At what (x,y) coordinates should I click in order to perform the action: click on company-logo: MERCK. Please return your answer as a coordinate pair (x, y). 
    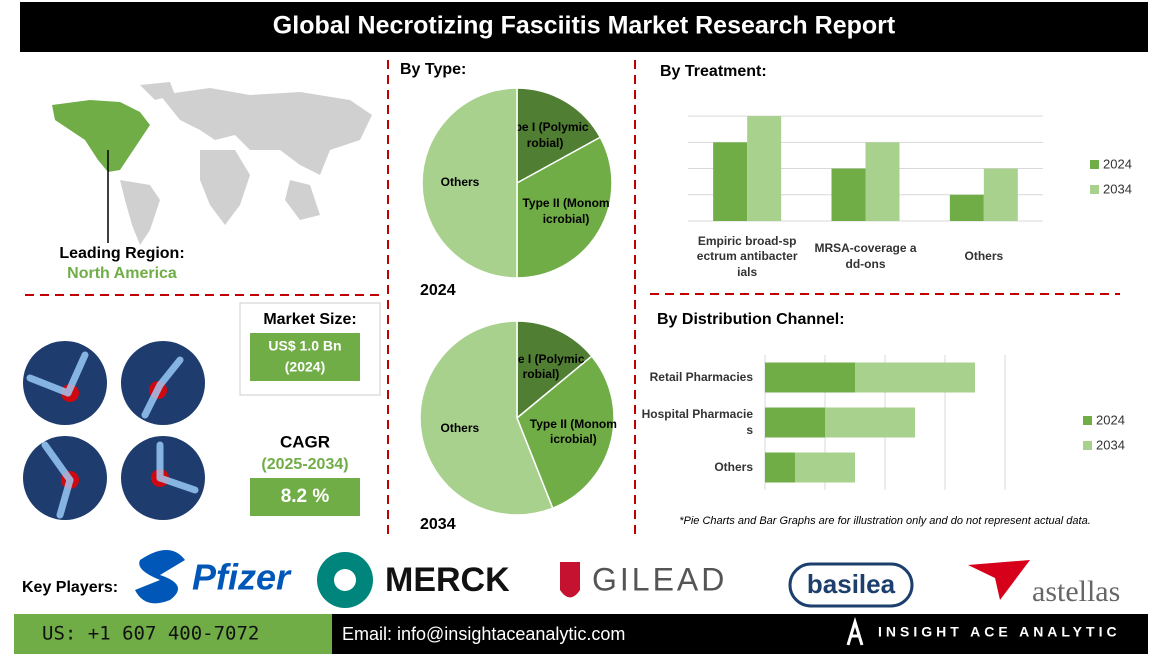
    Looking at the image, I should click on (447, 580).